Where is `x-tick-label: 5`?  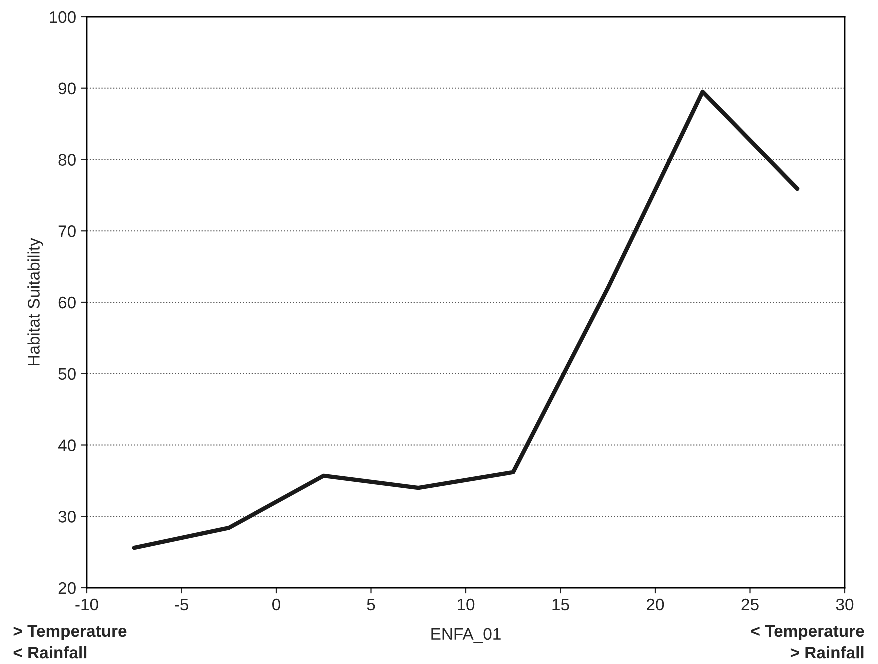
x-tick-label: 5 is located at coordinates (371, 605).